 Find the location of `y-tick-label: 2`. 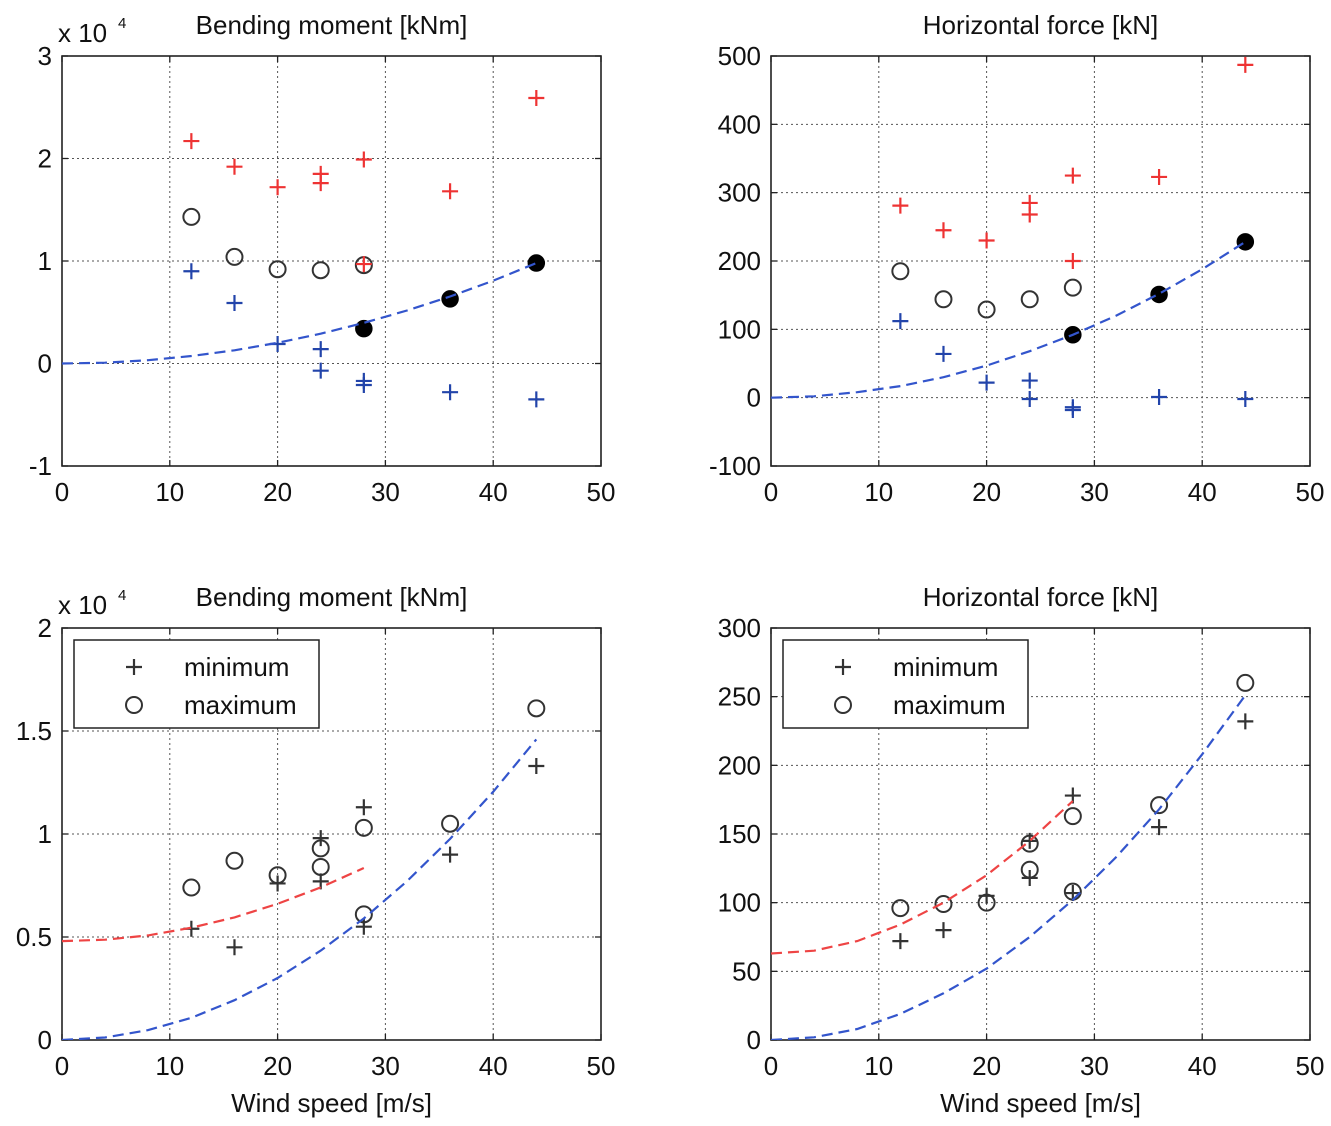

y-tick-label: 2 is located at coordinates (45, 159).